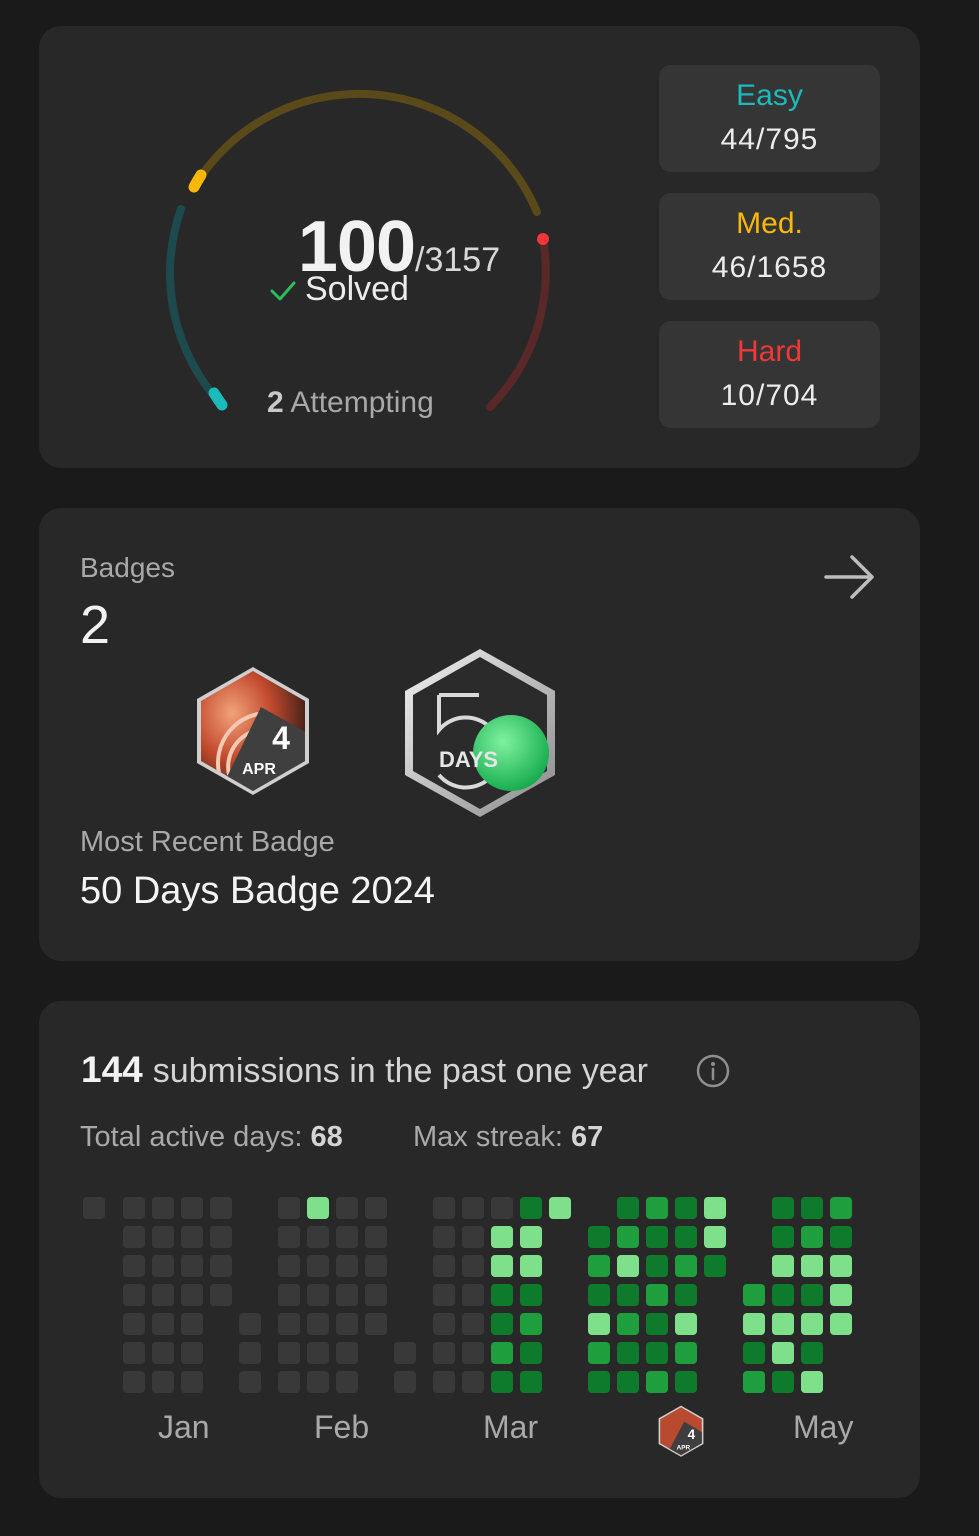 The image size is (979, 1536). Describe the element at coordinates (713, 1071) in the screenshot. I see `info-icon` at that location.